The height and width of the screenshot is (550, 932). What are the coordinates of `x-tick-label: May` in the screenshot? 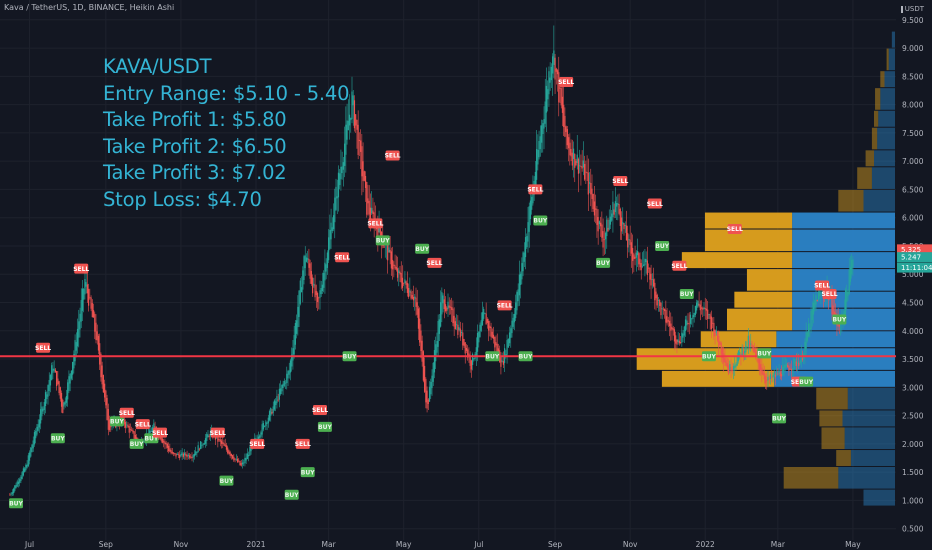 It's located at (853, 544).